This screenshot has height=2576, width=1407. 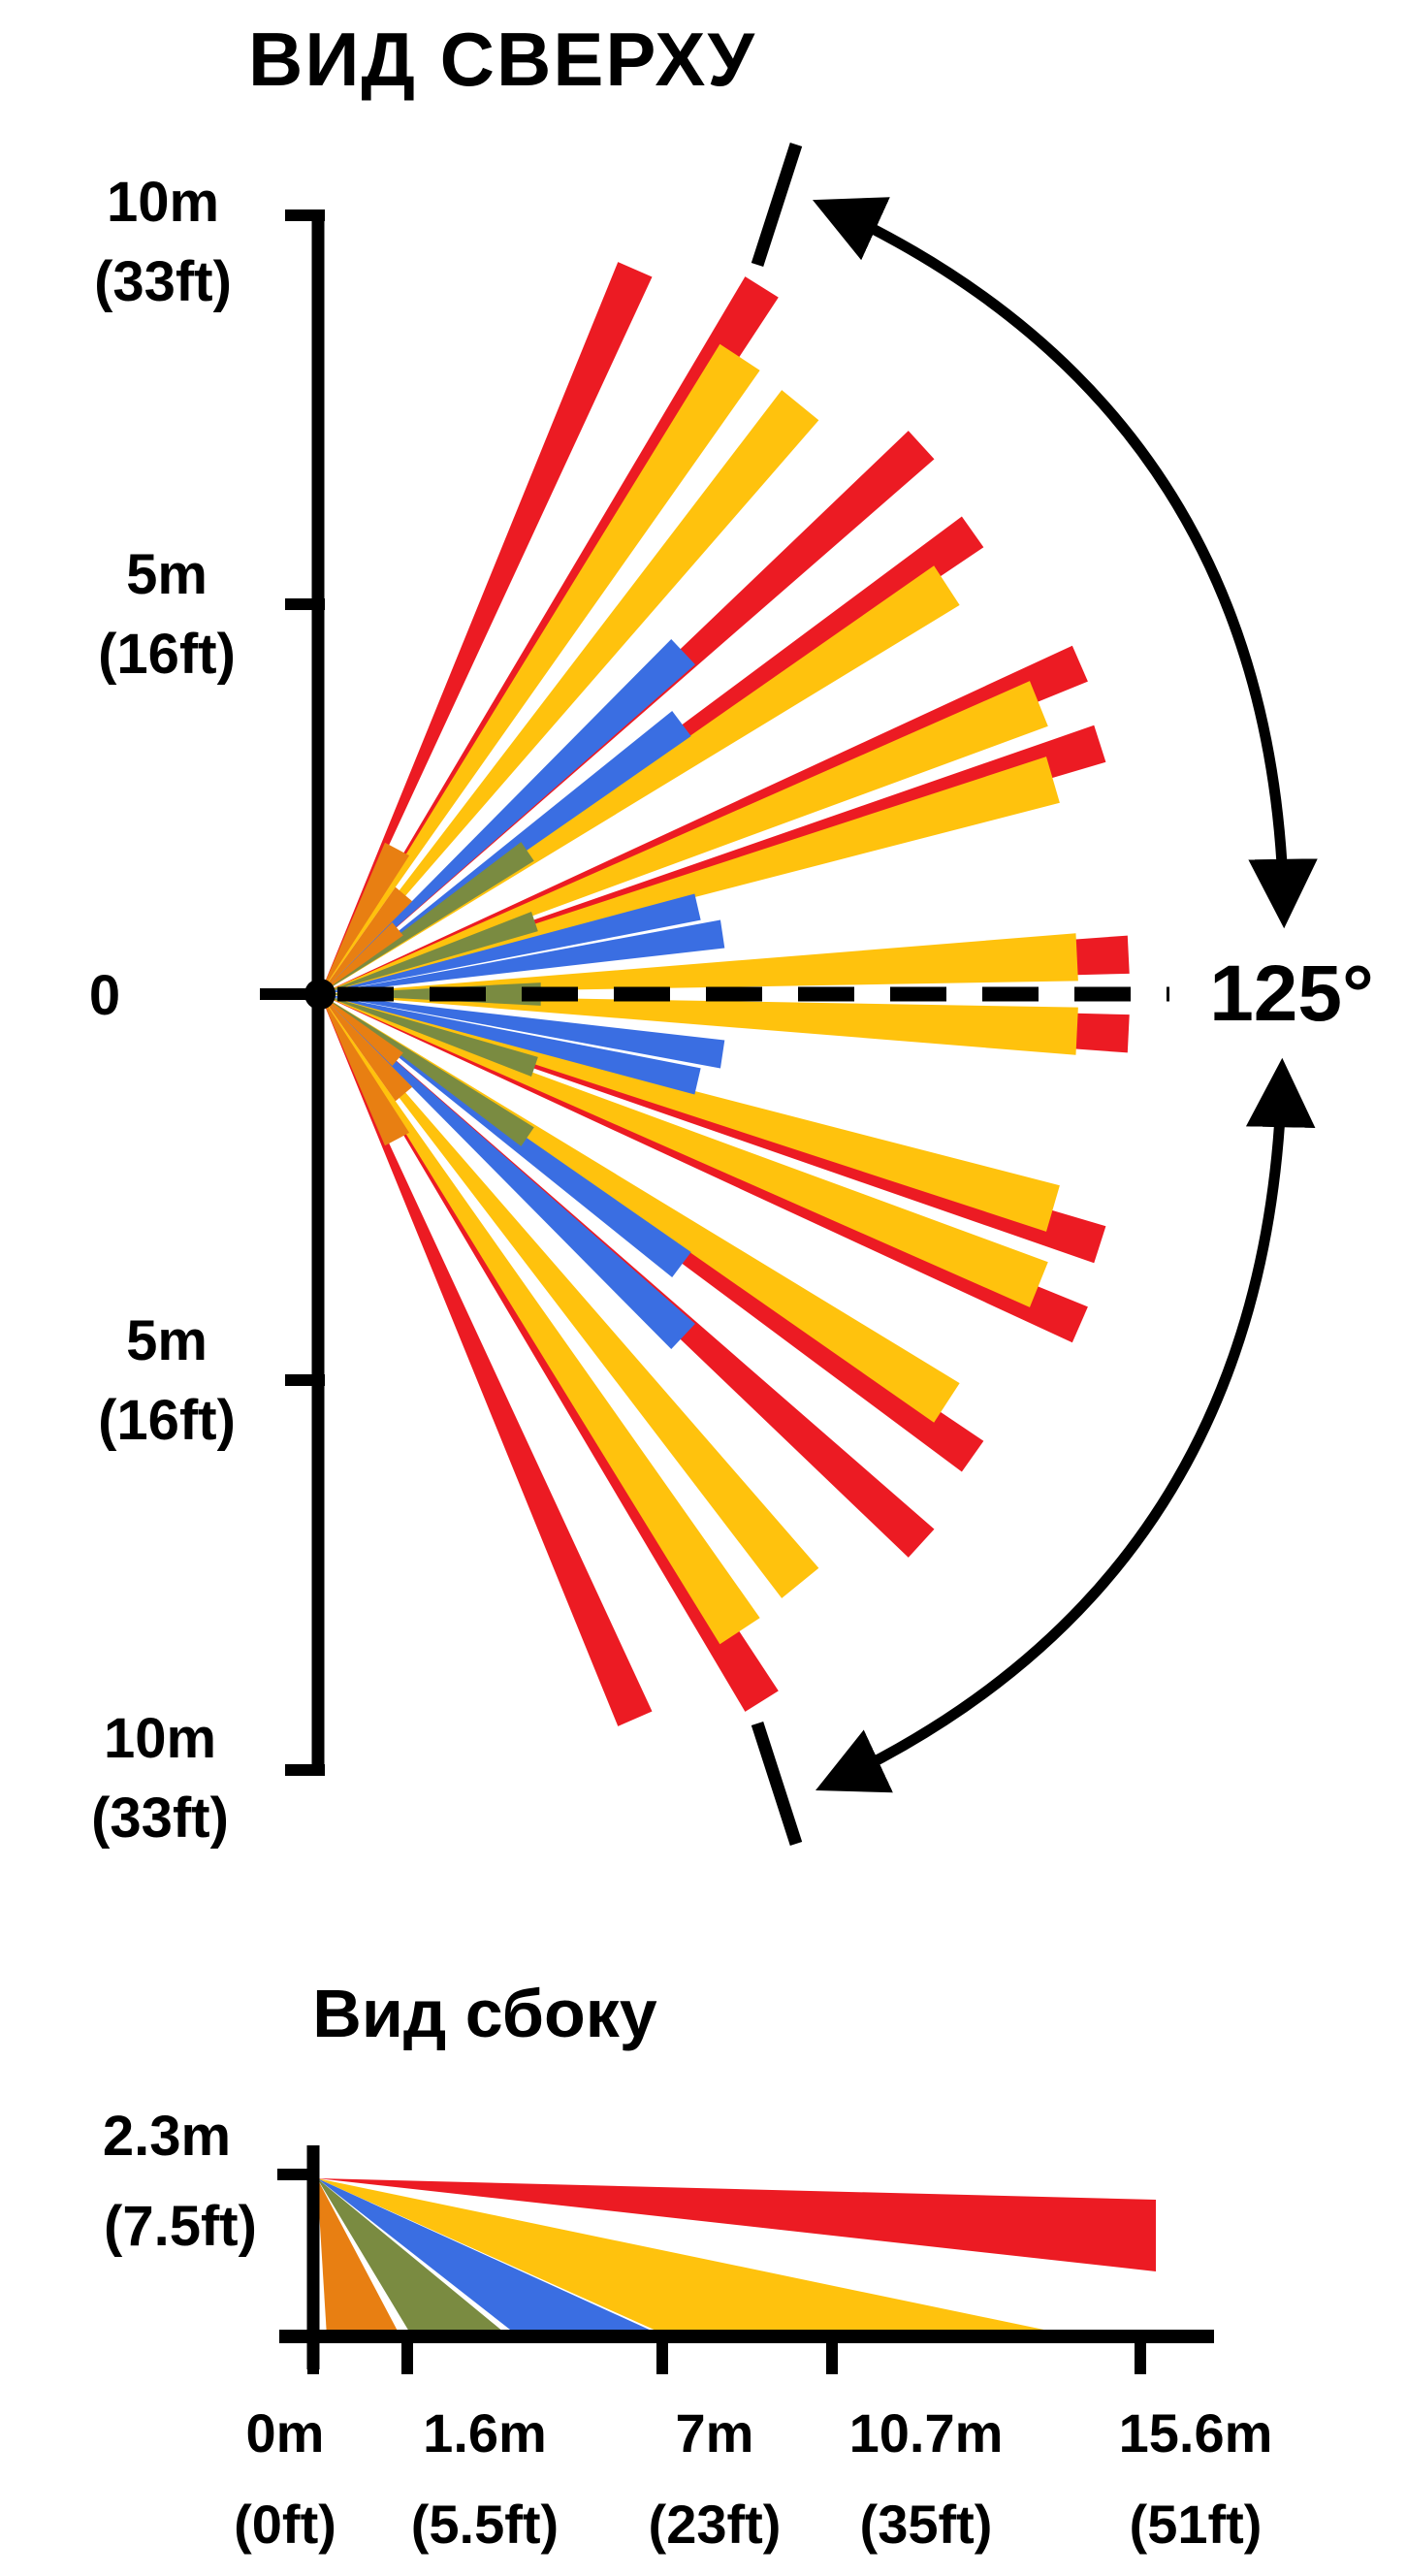 What do you see at coordinates (715, 2432) in the screenshot?
I see `x-axis-label-m: 7m` at bounding box center [715, 2432].